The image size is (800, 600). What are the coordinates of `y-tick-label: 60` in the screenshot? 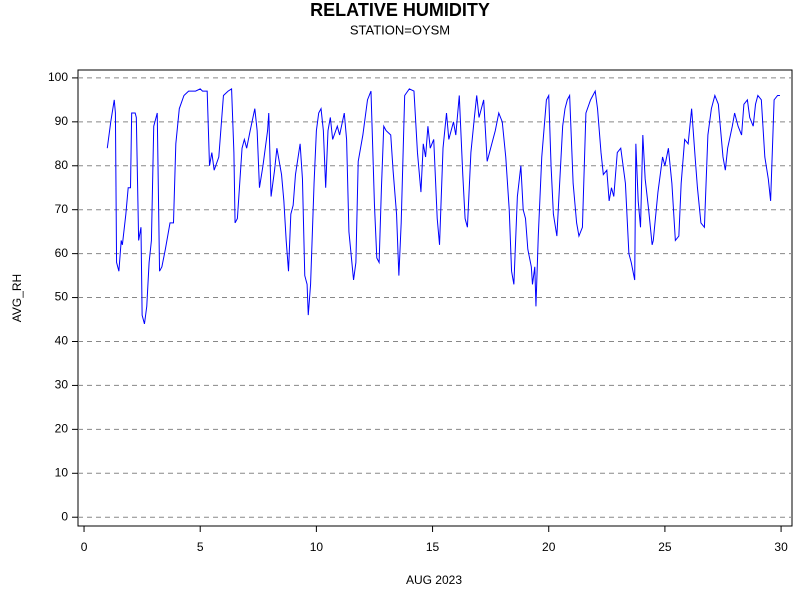 It's located at (62, 253).